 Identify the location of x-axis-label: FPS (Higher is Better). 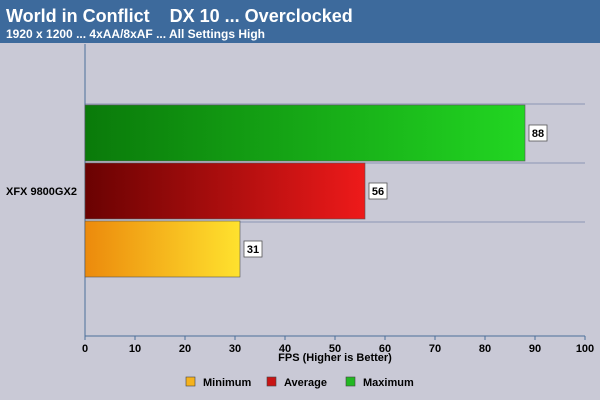
(335, 358).